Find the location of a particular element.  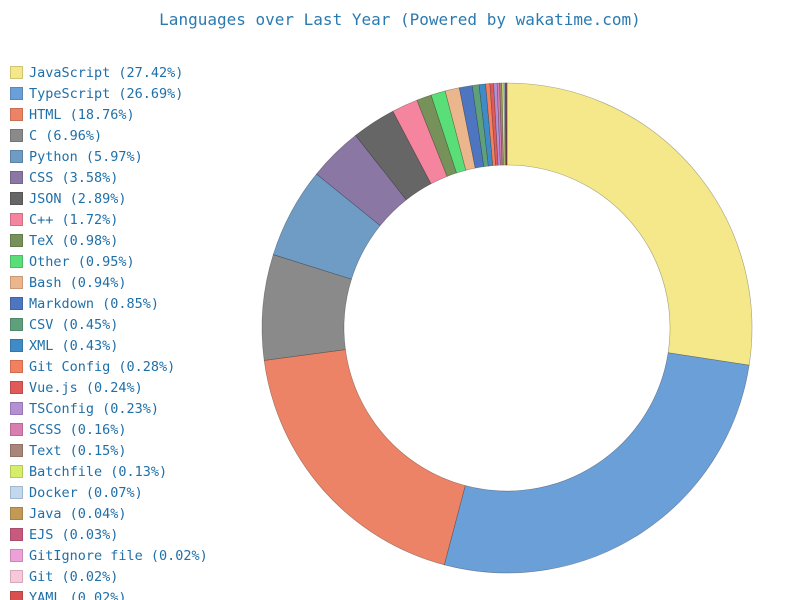

legend-item: HTML (18.76%) is located at coordinates (130, 114).